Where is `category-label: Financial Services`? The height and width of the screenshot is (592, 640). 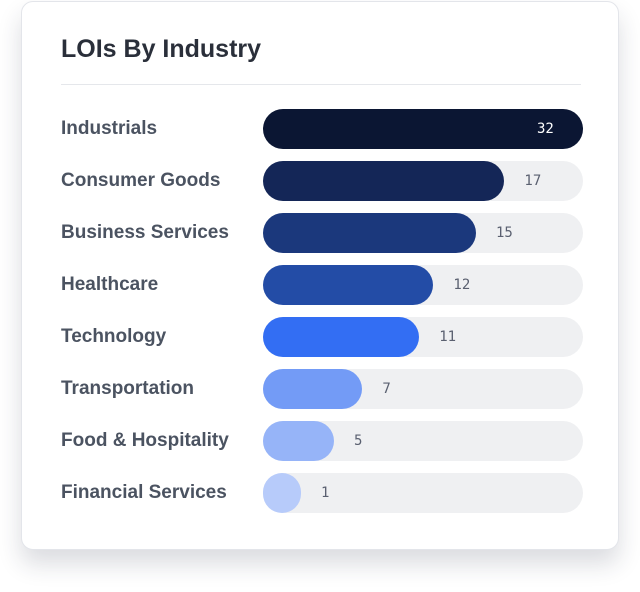 category-label: Financial Services is located at coordinates (144, 492).